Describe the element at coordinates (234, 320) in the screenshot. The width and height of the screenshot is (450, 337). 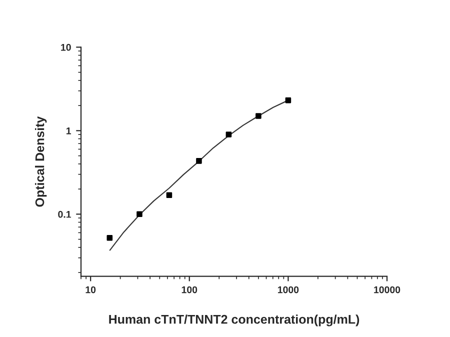
I see `x-axis-title: Human cTnT/TNNT2 concentration(pg/mL)` at that location.